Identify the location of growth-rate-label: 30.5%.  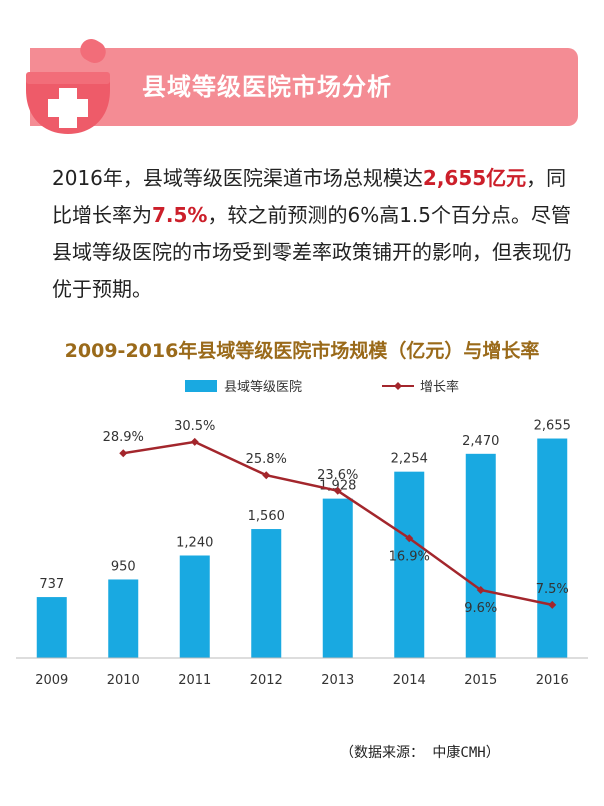
(194, 426).